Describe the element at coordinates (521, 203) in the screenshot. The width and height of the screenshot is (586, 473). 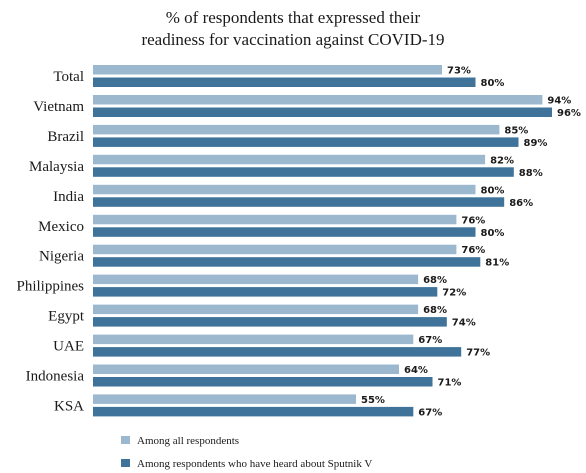
I see `data-label-india-series-2: 86%` at that location.